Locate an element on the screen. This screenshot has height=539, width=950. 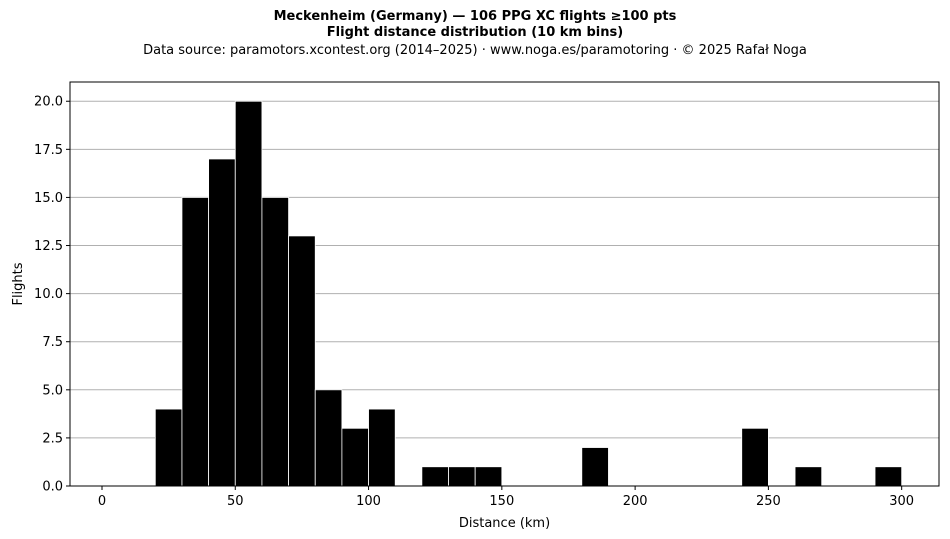
x-tick-label: 250 is located at coordinates (768, 501).